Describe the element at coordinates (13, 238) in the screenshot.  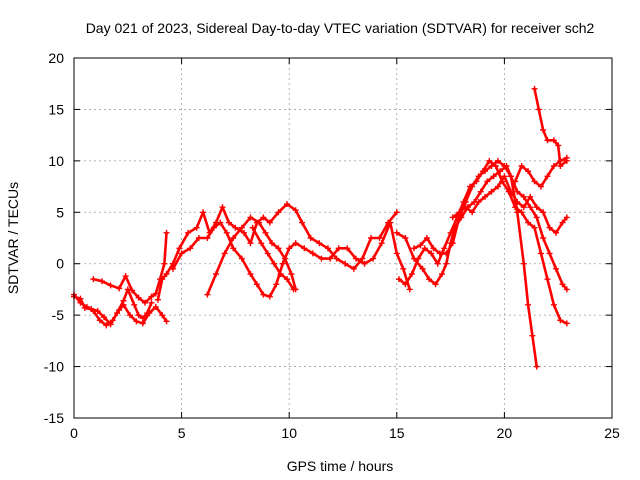
I see `y-axis-label: SDTVAR / TECUs` at that location.